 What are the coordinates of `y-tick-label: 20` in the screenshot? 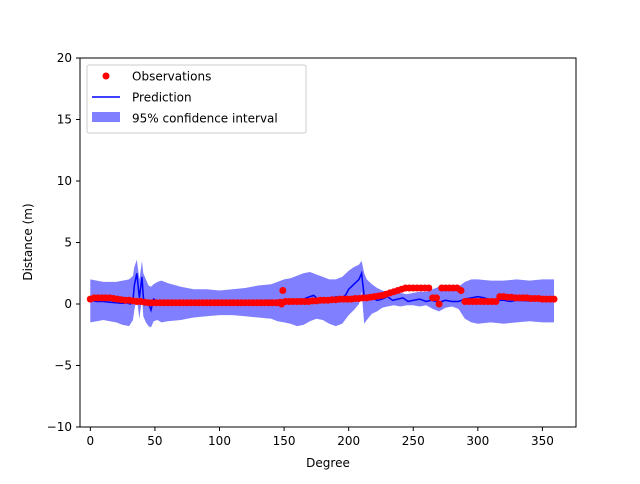 It's located at (64, 58).